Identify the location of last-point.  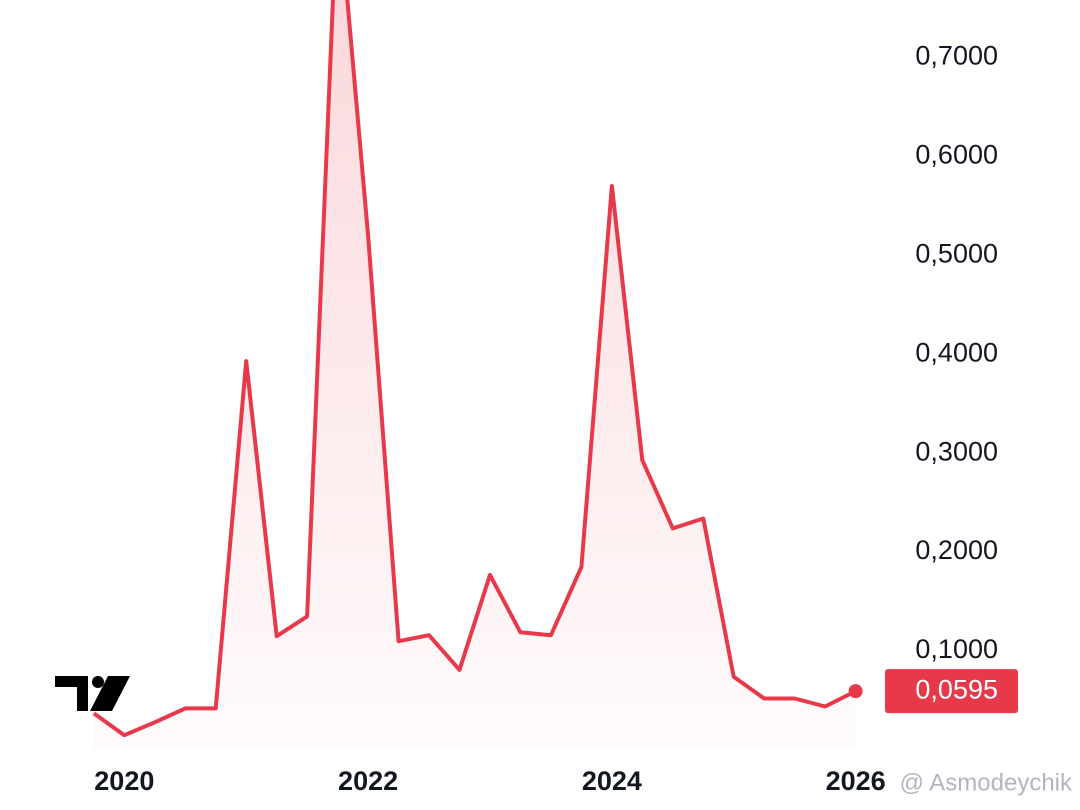
(855, 691).